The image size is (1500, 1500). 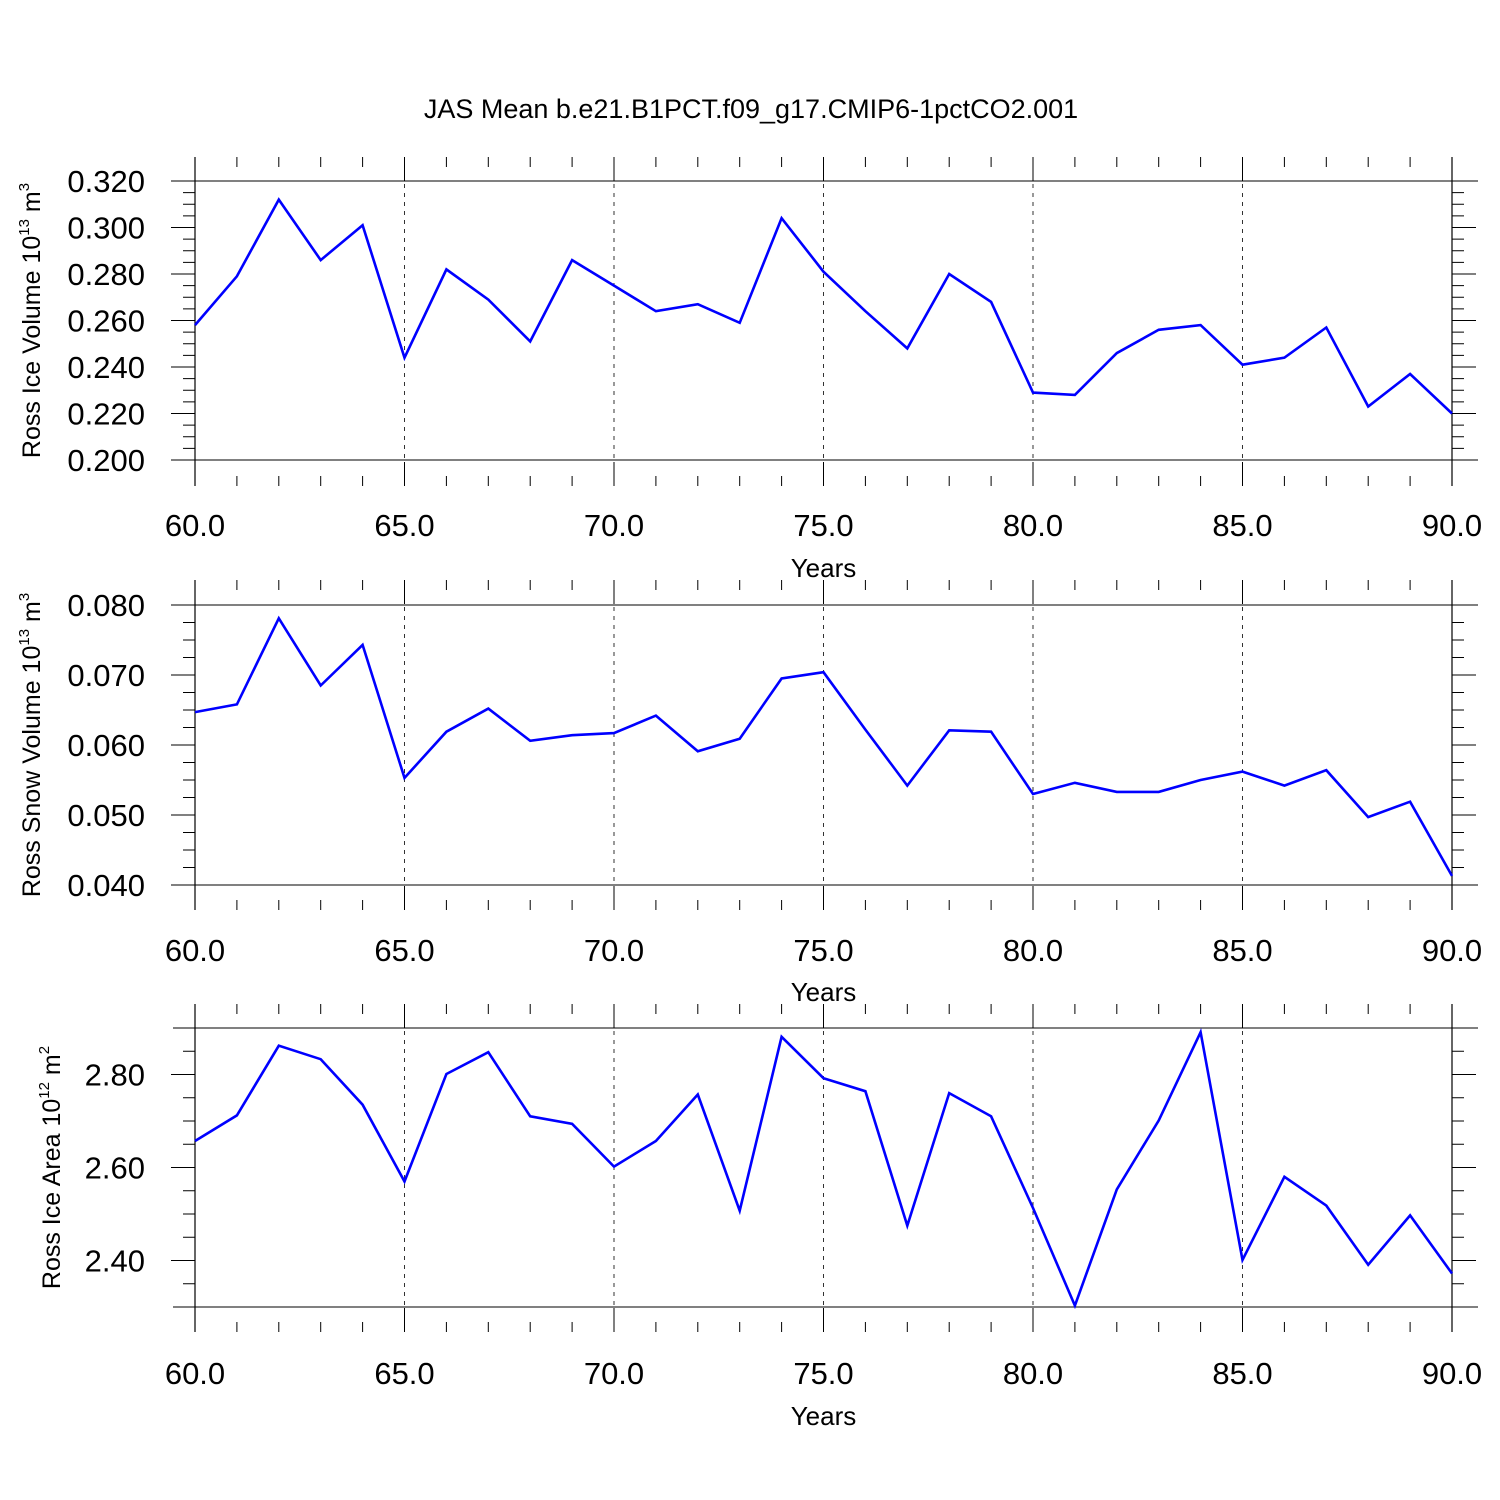 What do you see at coordinates (106, 228) in the screenshot?
I see `y-tick-label: 0.300` at bounding box center [106, 228].